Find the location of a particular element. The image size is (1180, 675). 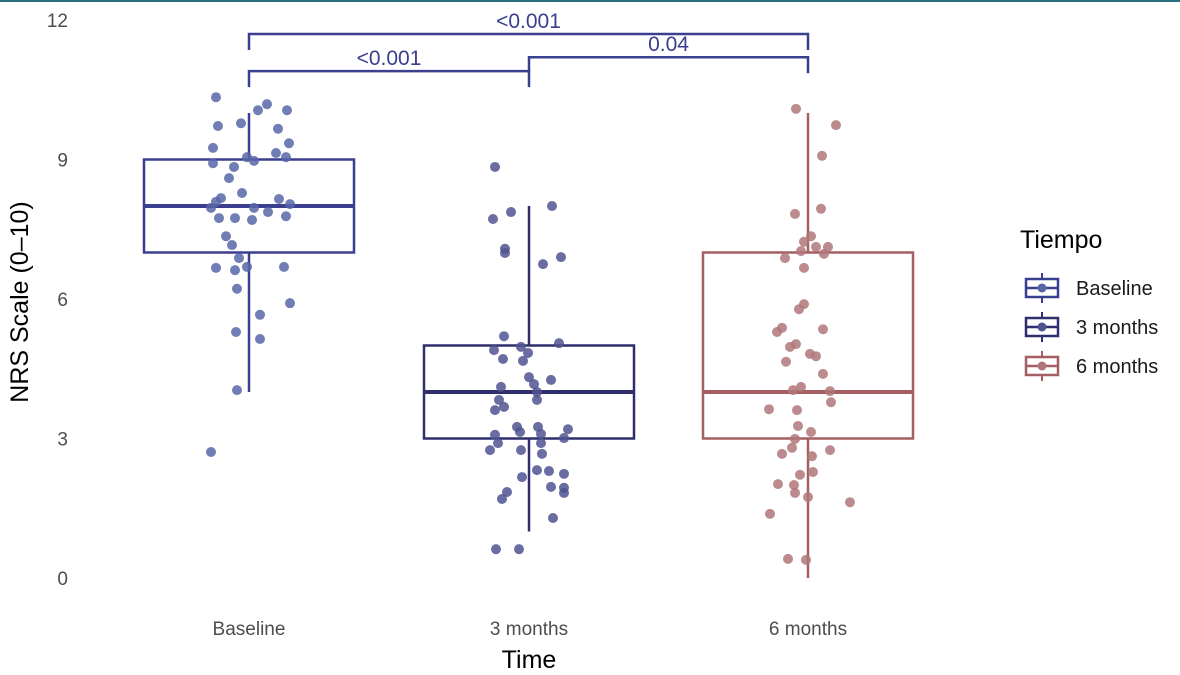

y-tick-label: 12 is located at coordinates (57, 21).